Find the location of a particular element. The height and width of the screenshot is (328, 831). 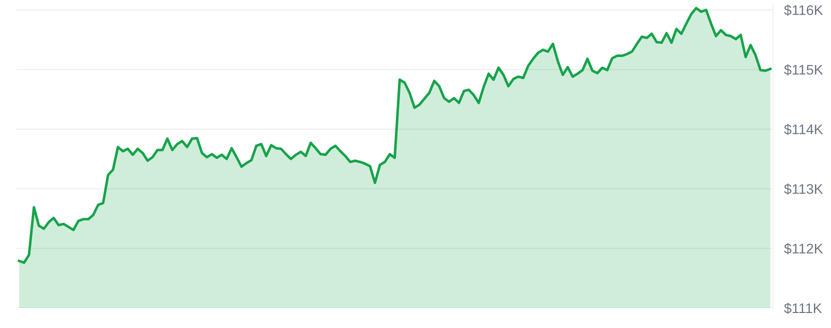

y-tick-label: $115K is located at coordinates (803, 70).